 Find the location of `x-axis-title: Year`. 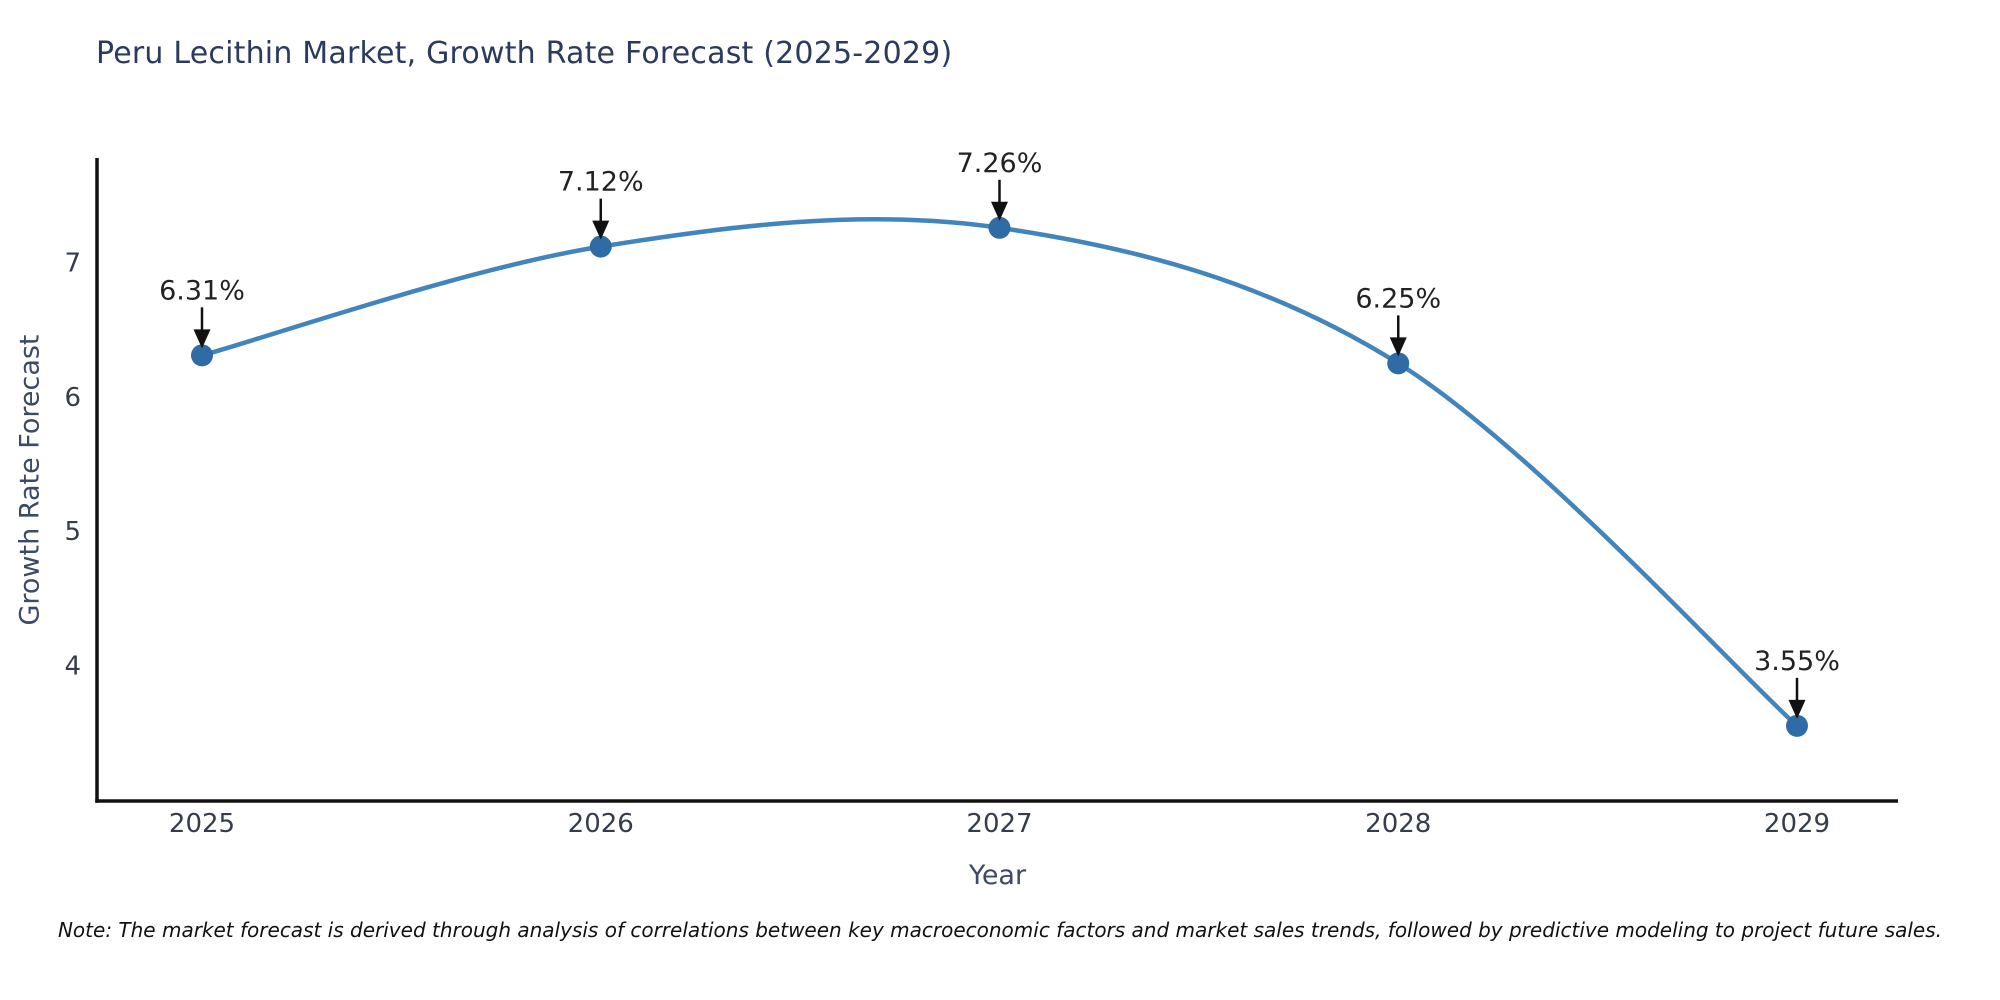

x-axis-title: Year is located at coordinates (997, 875).